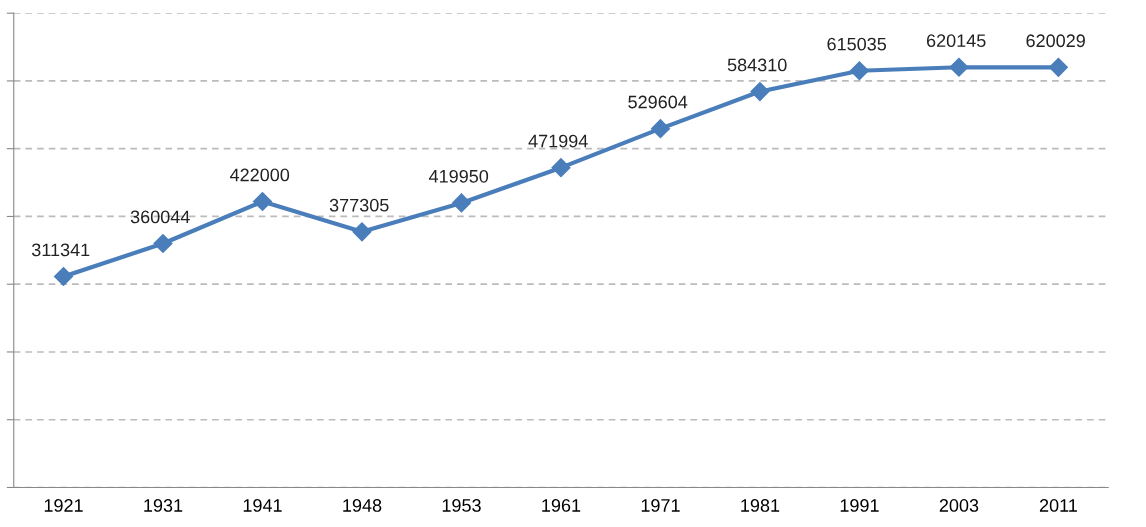 The width and height of the screenshot is (1146, 527). What do you see at coordinates (262, 505) in the screenshot?
I see `x-tick-label: 1941` at bounding box center [262, 505].